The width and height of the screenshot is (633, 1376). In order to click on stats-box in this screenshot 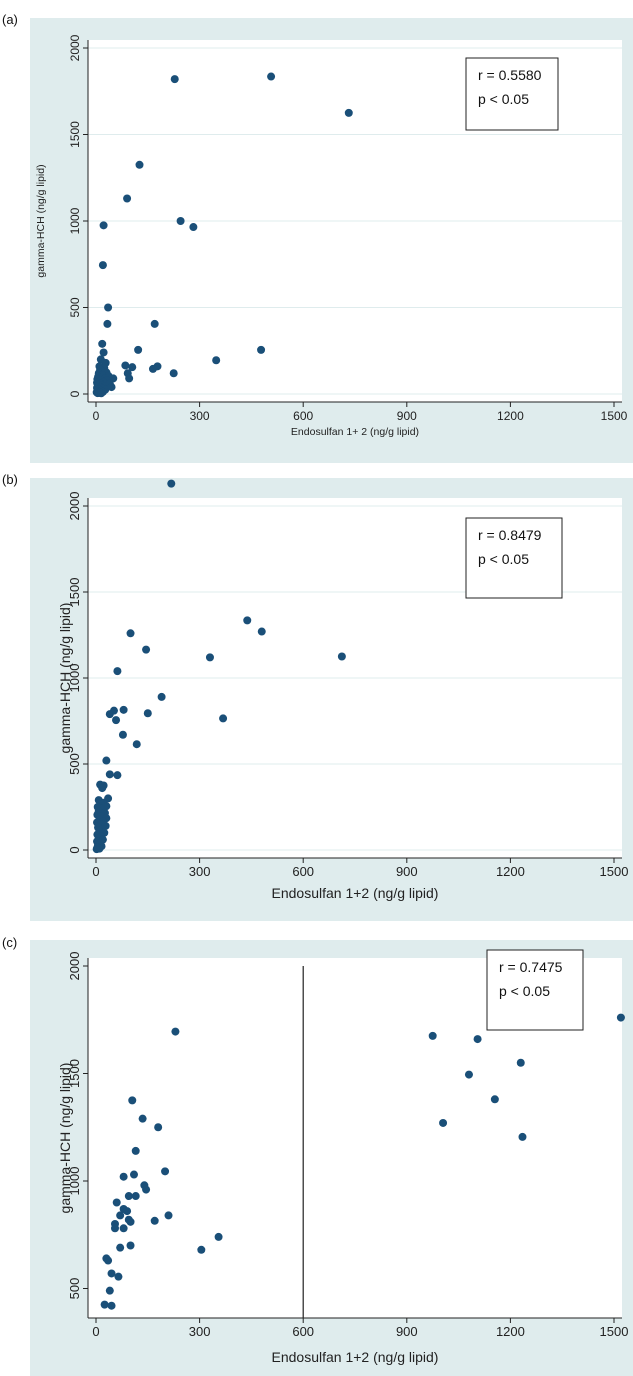, I will do `click(535, 990)`.